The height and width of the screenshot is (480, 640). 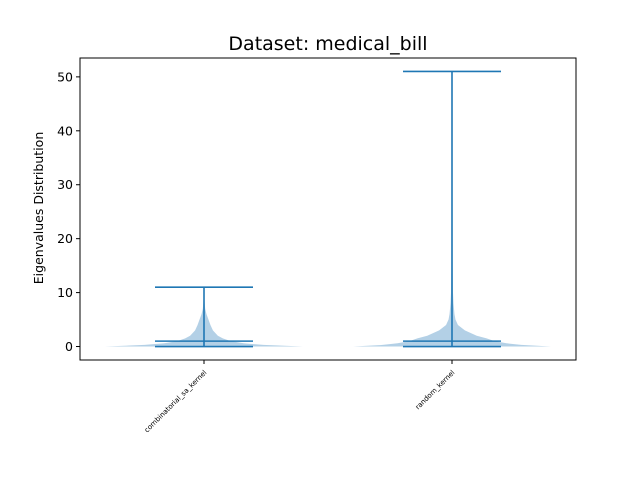 I want to click on y-axis: 0 10 20 30 40 50, so click(x=68, y=211).